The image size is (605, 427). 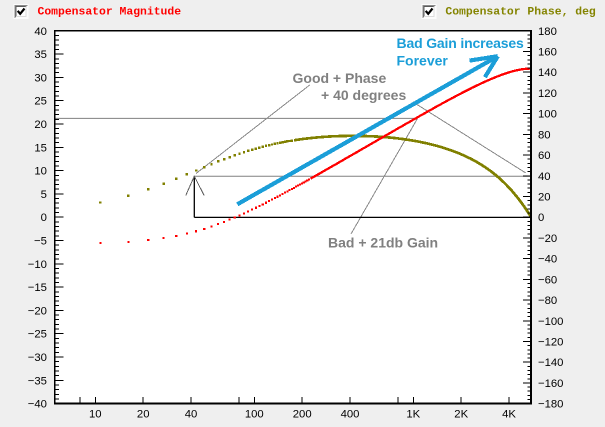 I want to click on svg-text: 4K, so click(x=509, y=415).